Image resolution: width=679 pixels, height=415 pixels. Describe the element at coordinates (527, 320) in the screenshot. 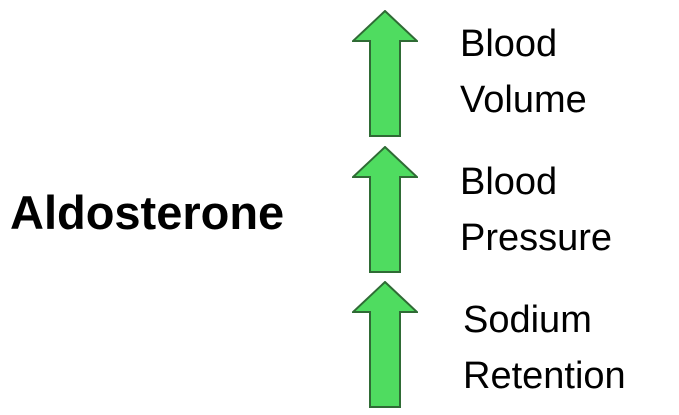

I see `effect-label-line: Sodium` at that location.